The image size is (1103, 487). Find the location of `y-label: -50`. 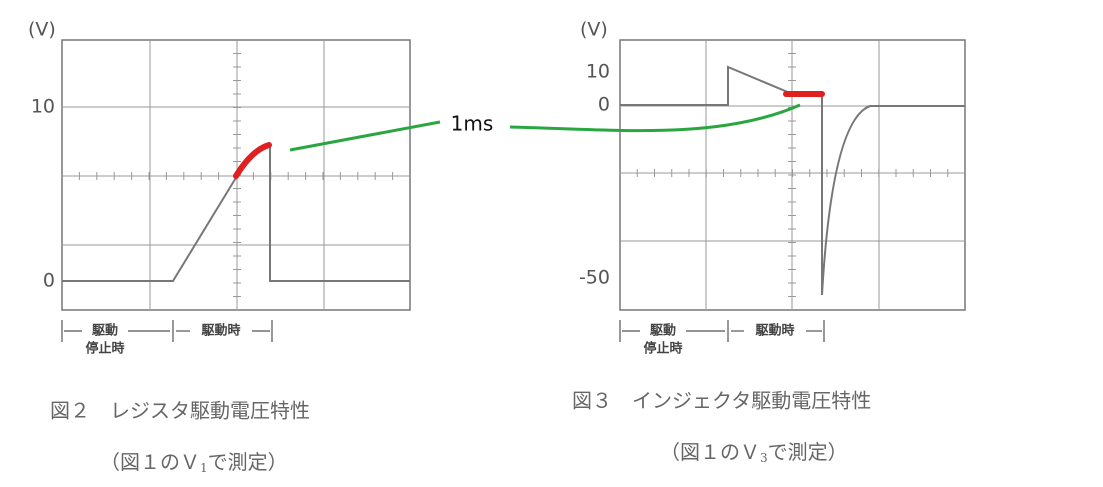

y-label: -50 is located at coordinates (594, 278).